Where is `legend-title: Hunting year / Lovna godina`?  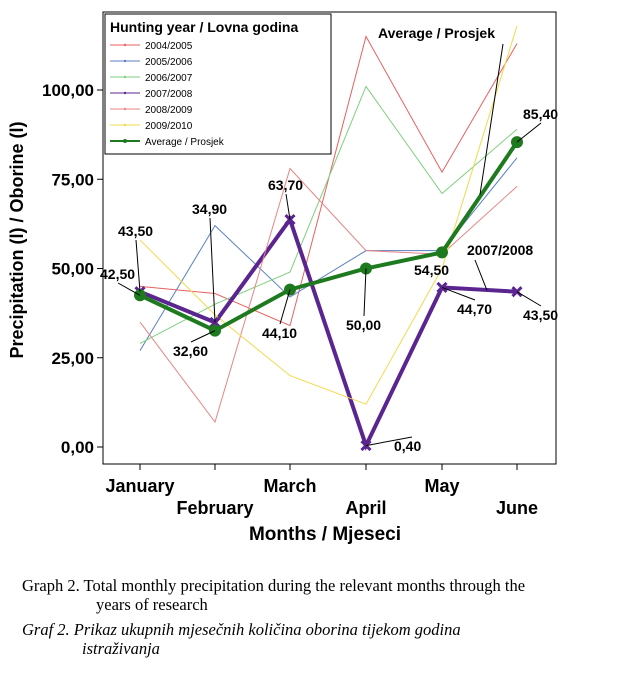 legend-title: Hunting year / Lovna godina is located at coordinates (204, 27).